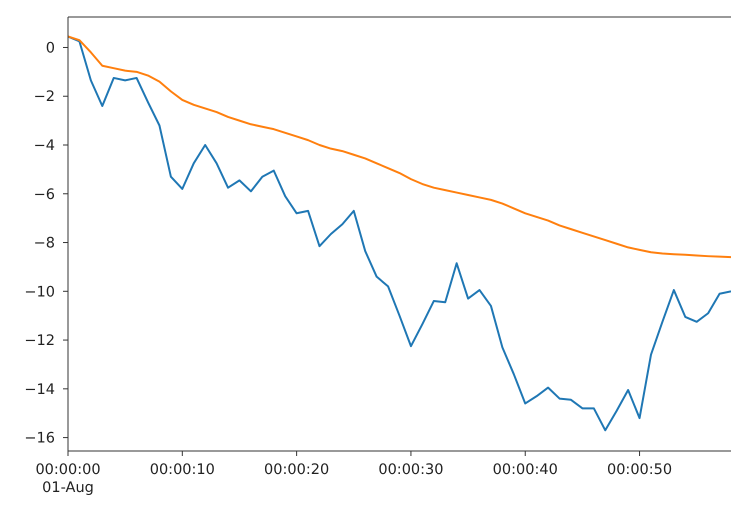 Image resolution: width=731 pixels, height=509 pixels. Describe the element at coordinates (44, 146) in the screenshot. I see `y-tick-label: −4` at that location.